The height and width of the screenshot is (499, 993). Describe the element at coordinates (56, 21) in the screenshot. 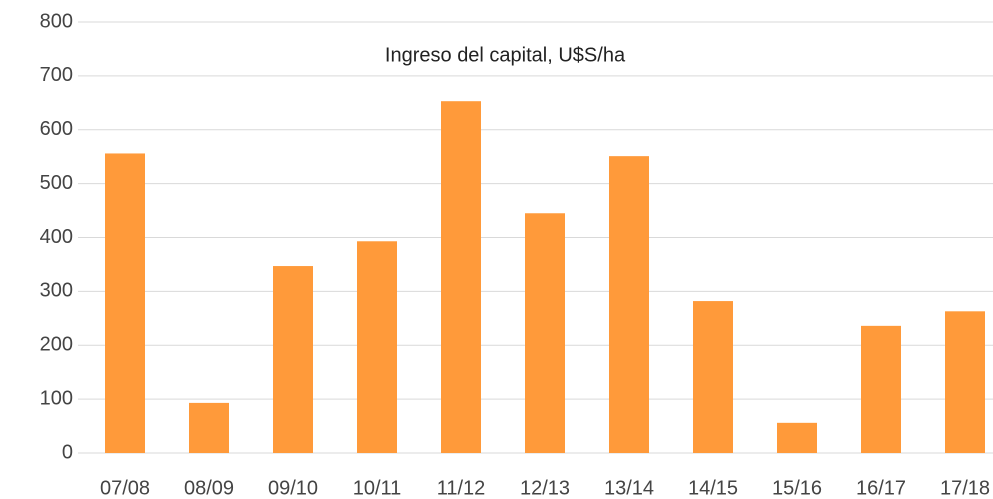

I see `y-tick-label: 800` at that location.